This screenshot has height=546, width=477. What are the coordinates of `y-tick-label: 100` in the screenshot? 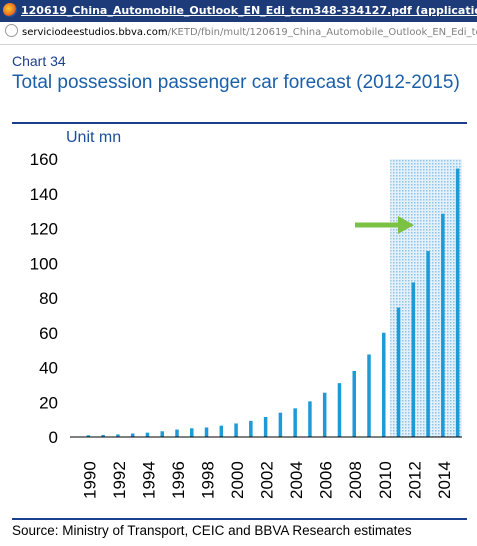 It's located at (44, 263).